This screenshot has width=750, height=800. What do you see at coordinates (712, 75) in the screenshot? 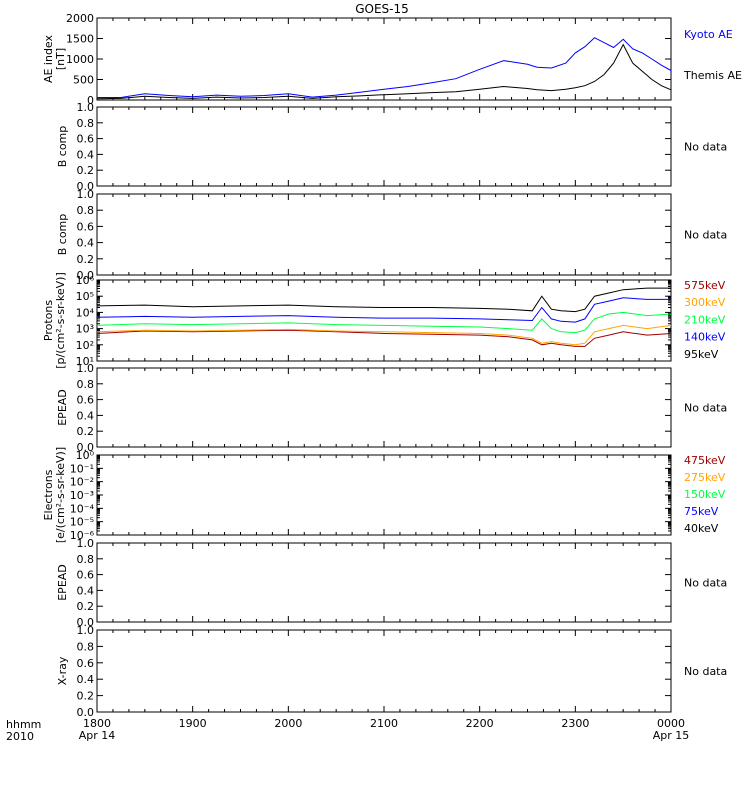
I see `legend-entry: Themis AE` at bounding box center [712, 75].